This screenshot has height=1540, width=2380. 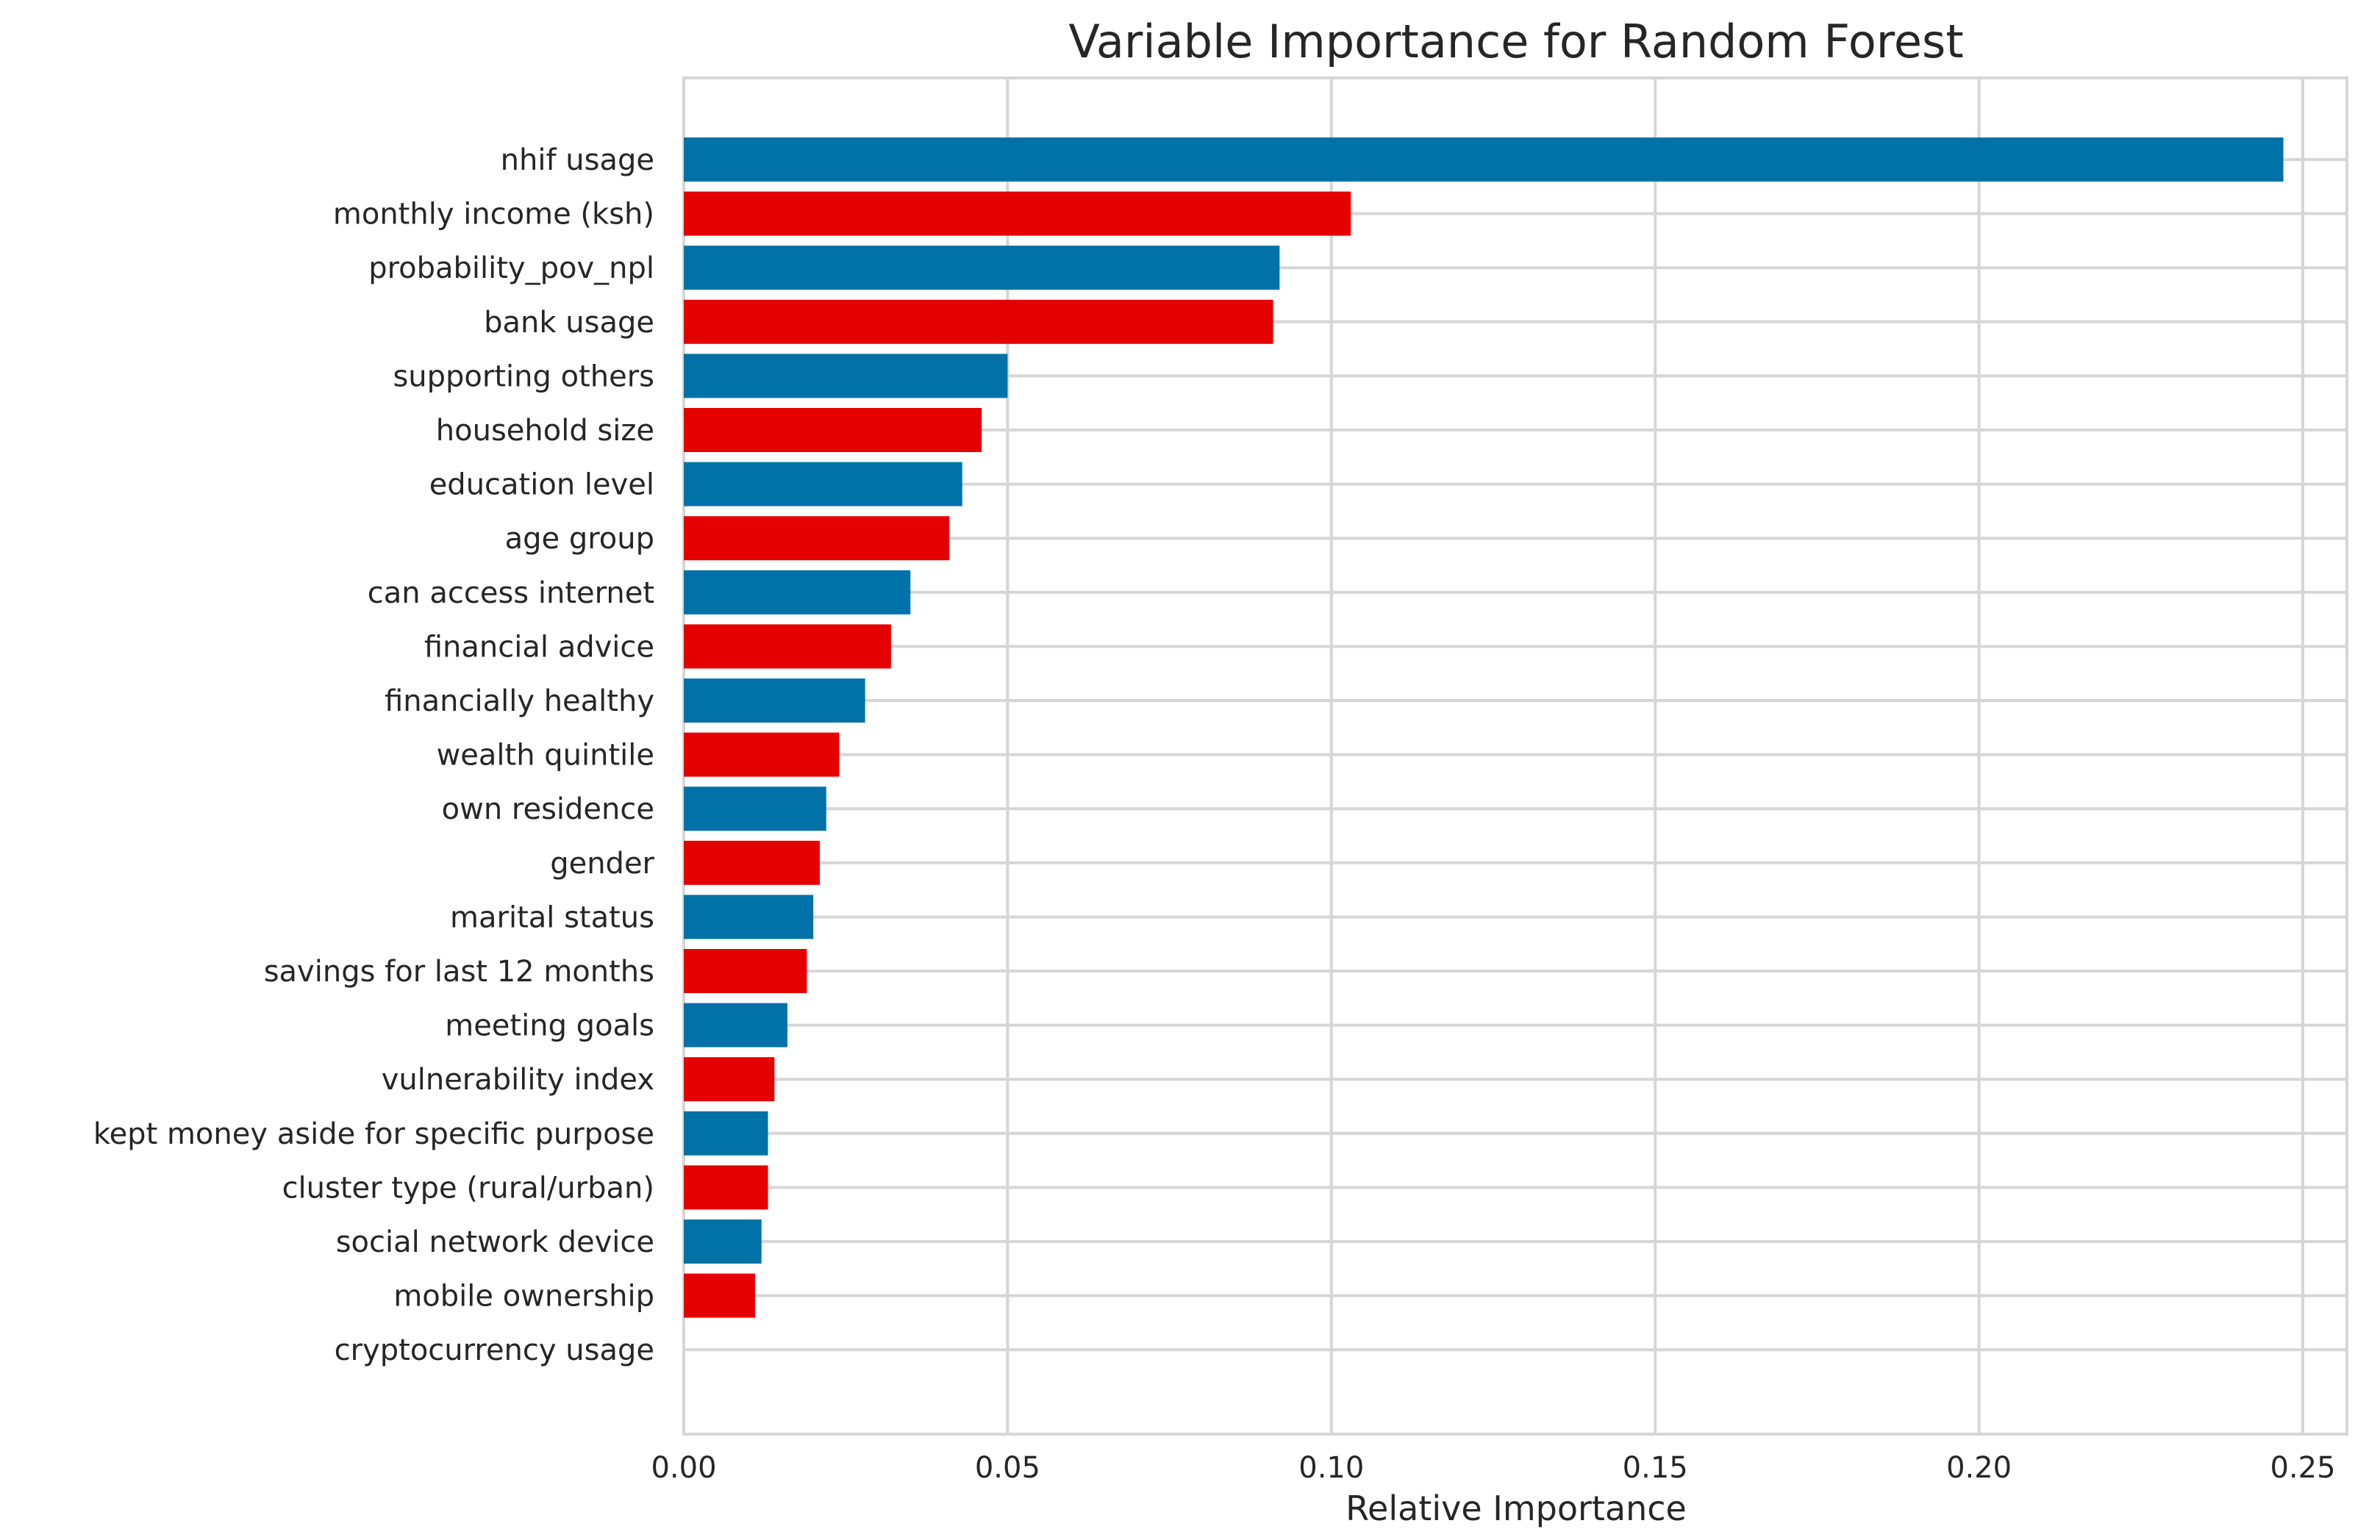 I want to click on category-label: vulnerability index, so click(x=518, y=1080).